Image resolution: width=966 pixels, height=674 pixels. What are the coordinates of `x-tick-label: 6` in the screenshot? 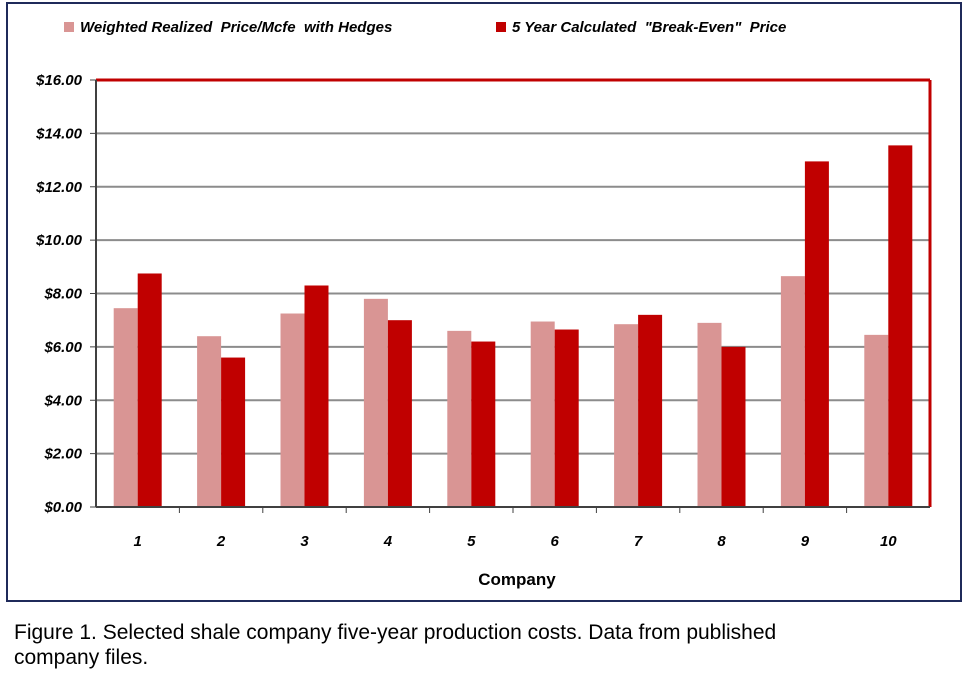 It's located at (555, 541).